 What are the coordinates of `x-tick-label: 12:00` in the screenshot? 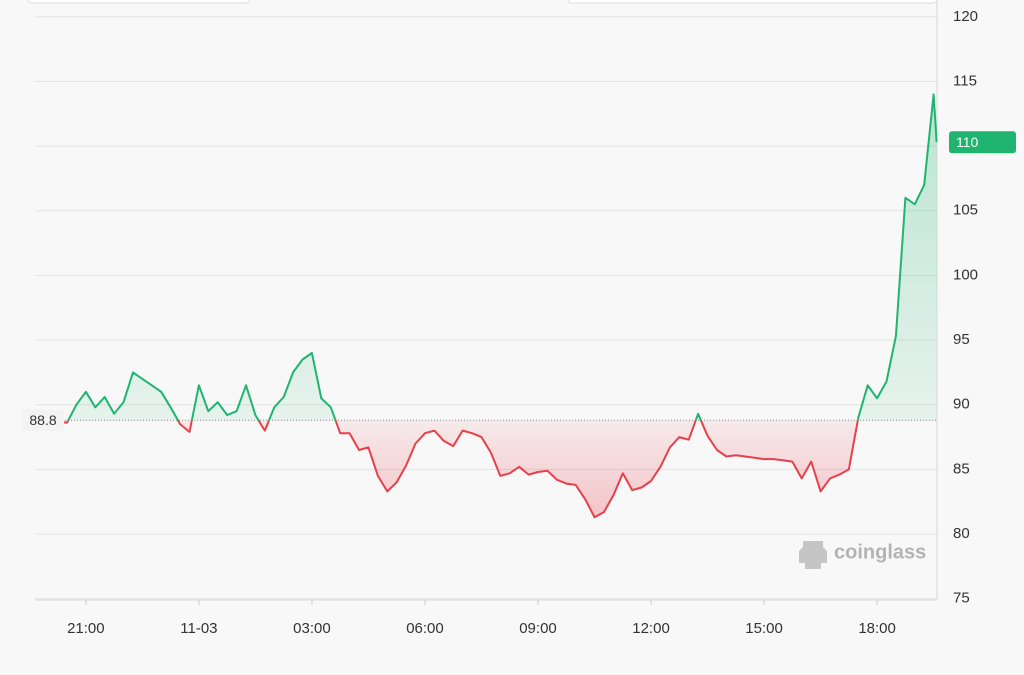 It's located at (651, 628).